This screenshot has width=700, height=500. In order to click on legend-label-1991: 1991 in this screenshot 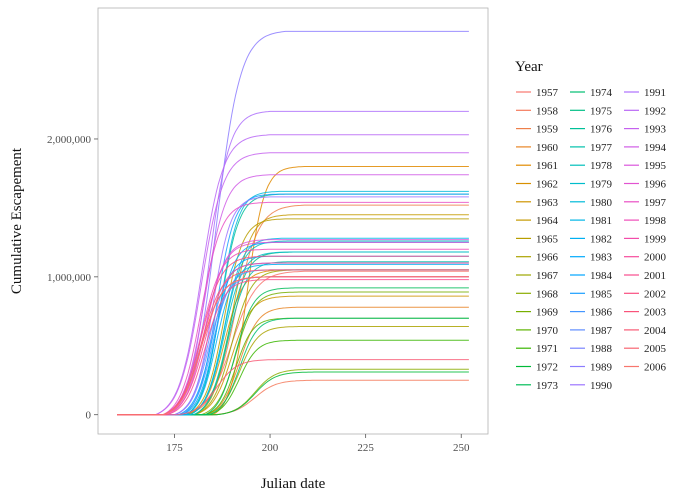, I will do `click(655, 93)`.